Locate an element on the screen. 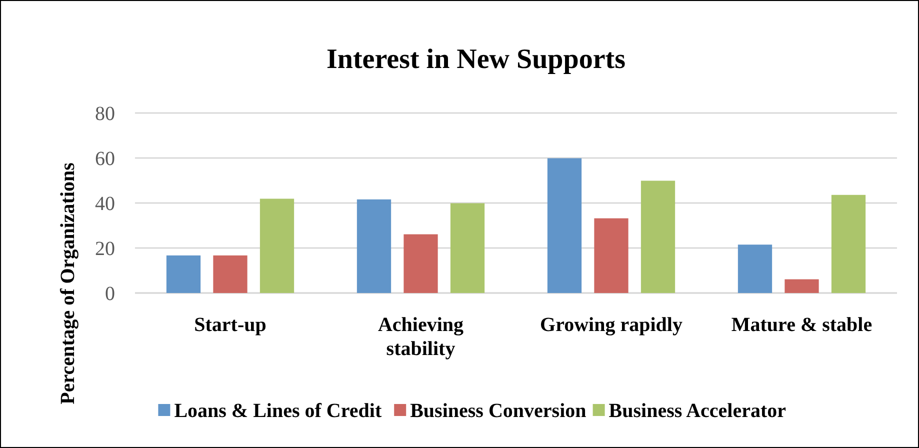 The width and height of the screenshot is (919, 448). legend-label: Business Conversion is located at coordinates (498, 411).